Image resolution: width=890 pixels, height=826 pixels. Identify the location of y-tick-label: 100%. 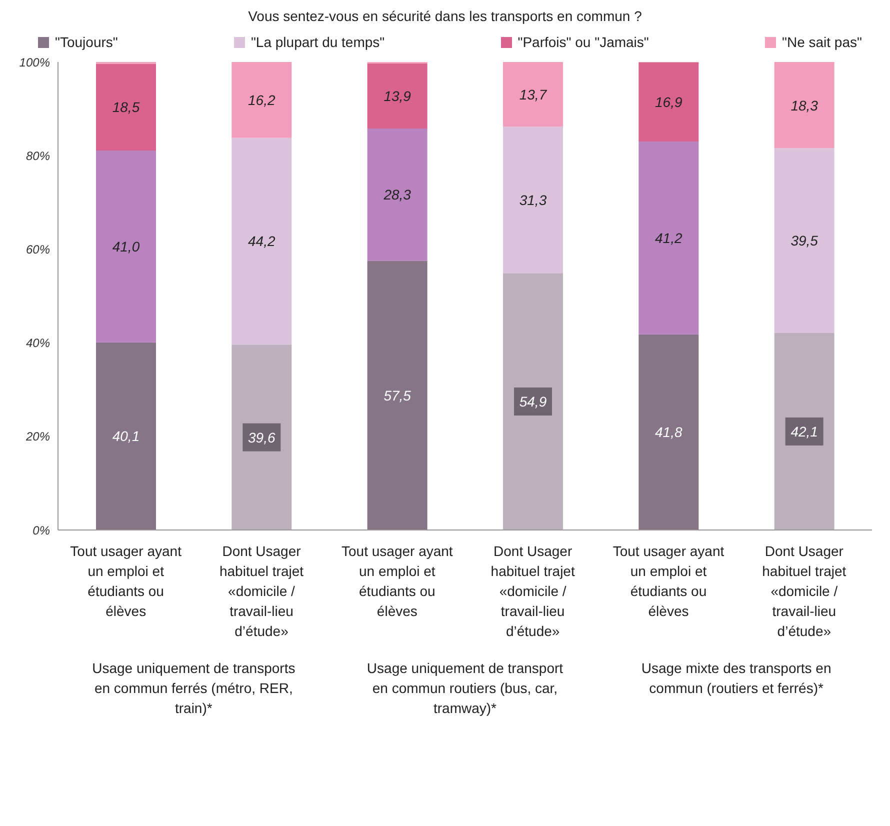
(34, 62).